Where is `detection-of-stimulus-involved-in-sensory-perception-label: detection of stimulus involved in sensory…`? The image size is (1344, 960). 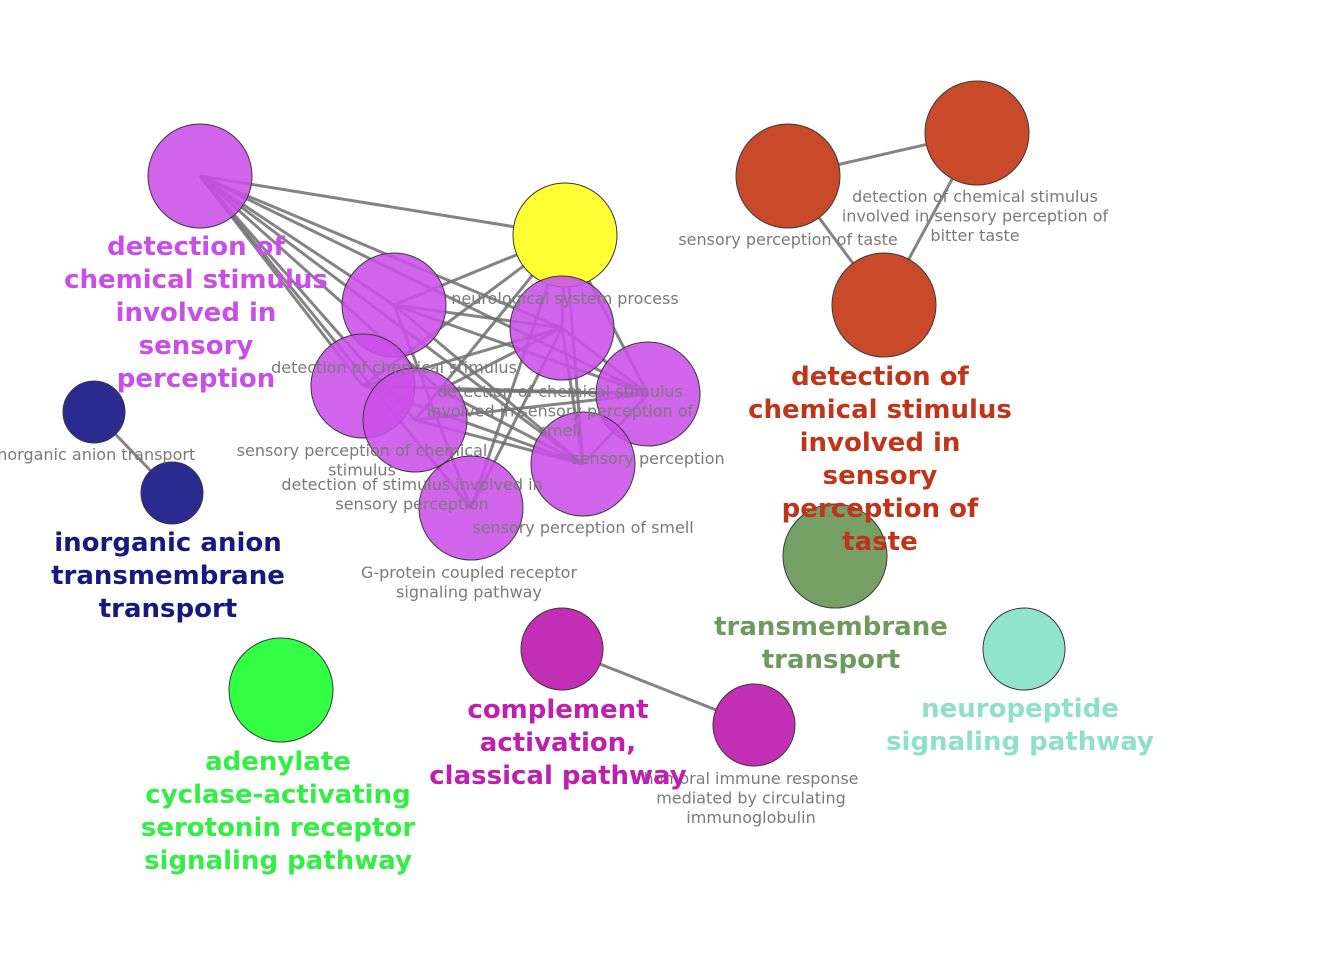
detection-of-stimulus-involved-in-sensory-perception-label: detection of stimulus involved in sensory… is located at coordinates (411, 494).